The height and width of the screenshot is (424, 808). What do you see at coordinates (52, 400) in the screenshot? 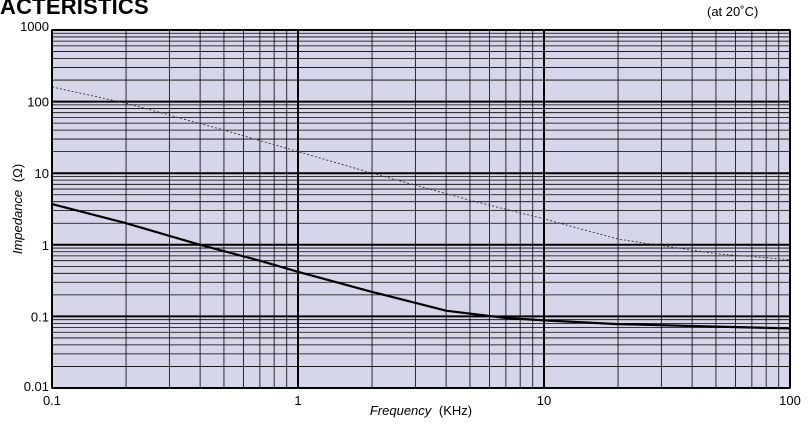
I see `x-tick-label: 0.1` at bounding box center [52, 400].